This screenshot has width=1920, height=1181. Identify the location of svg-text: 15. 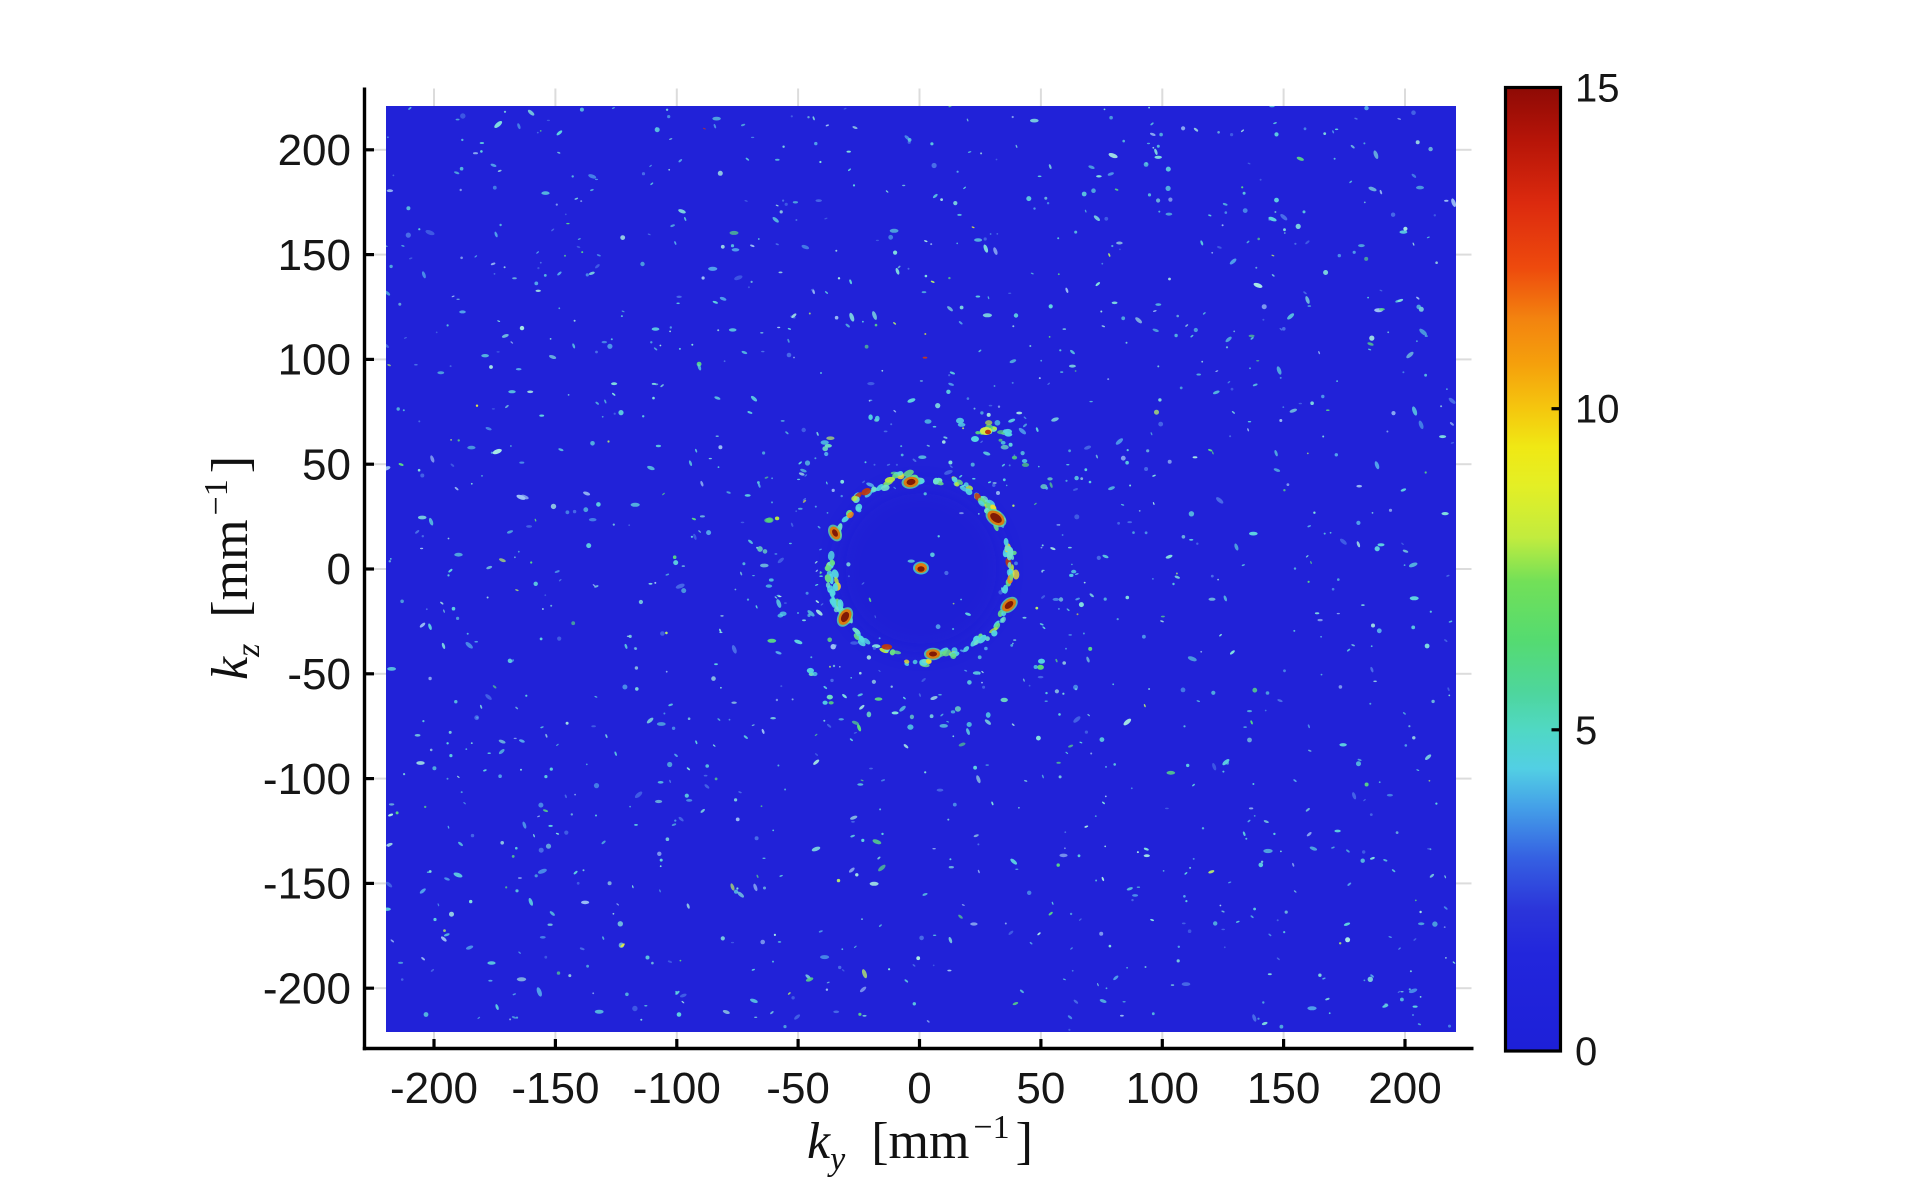
(1597, 89).